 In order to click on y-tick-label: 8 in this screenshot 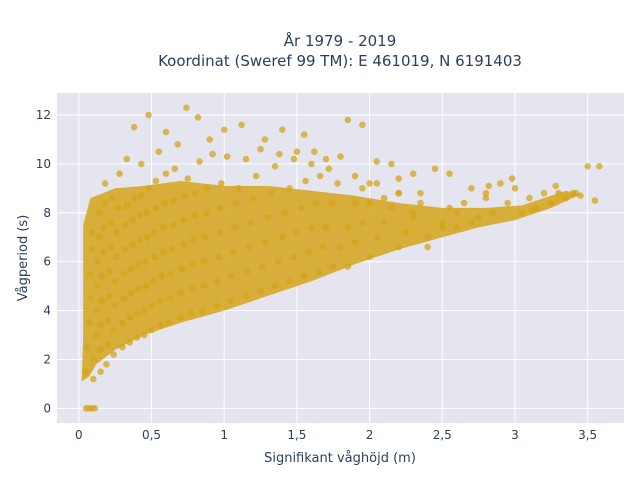, I will do `click(47, 213)`.